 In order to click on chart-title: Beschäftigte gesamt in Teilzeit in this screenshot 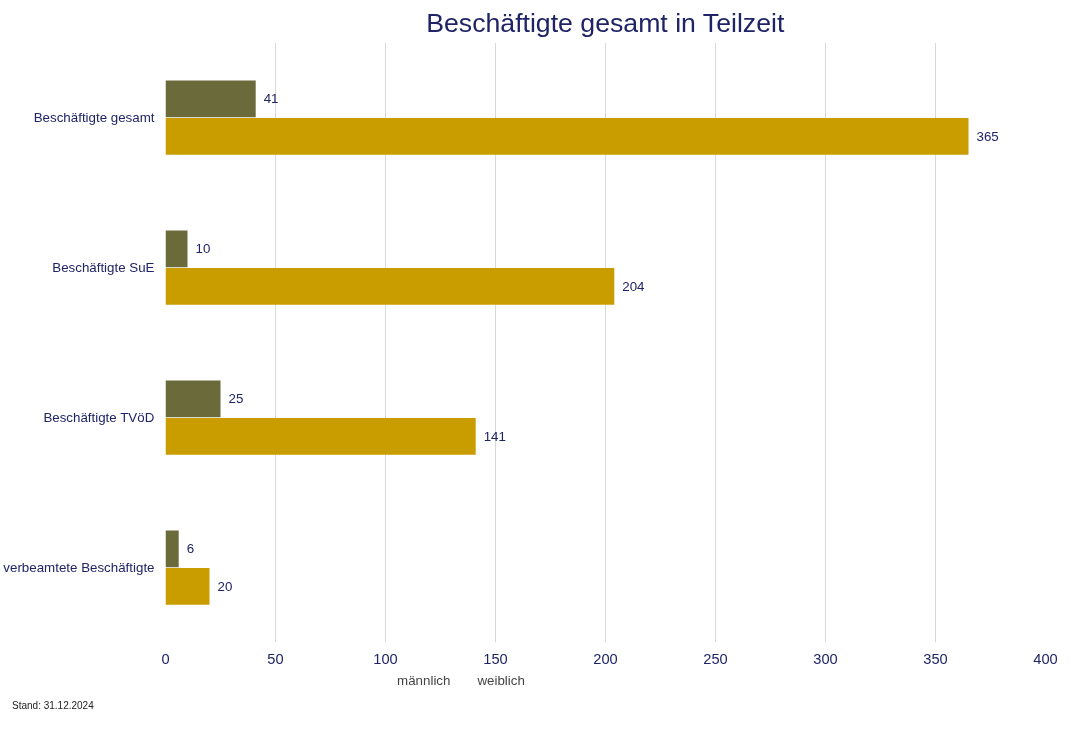, I will do `click(605, 22)`.